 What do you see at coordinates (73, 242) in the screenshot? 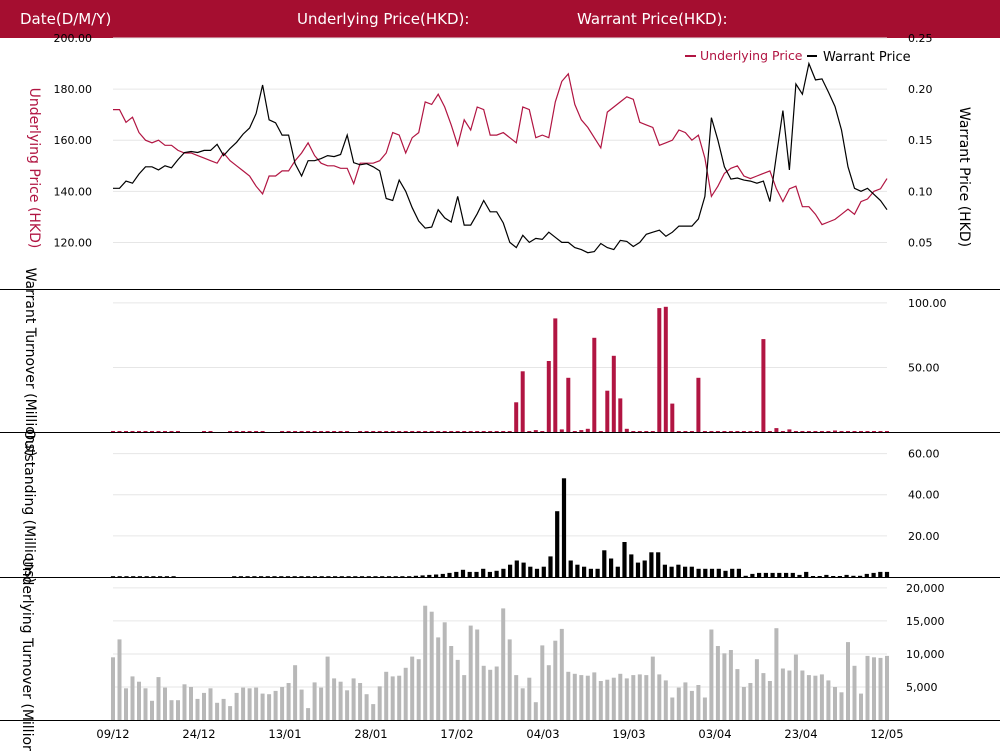
I see `y-tick-left: 120.00` at bounding box center [73, 242].